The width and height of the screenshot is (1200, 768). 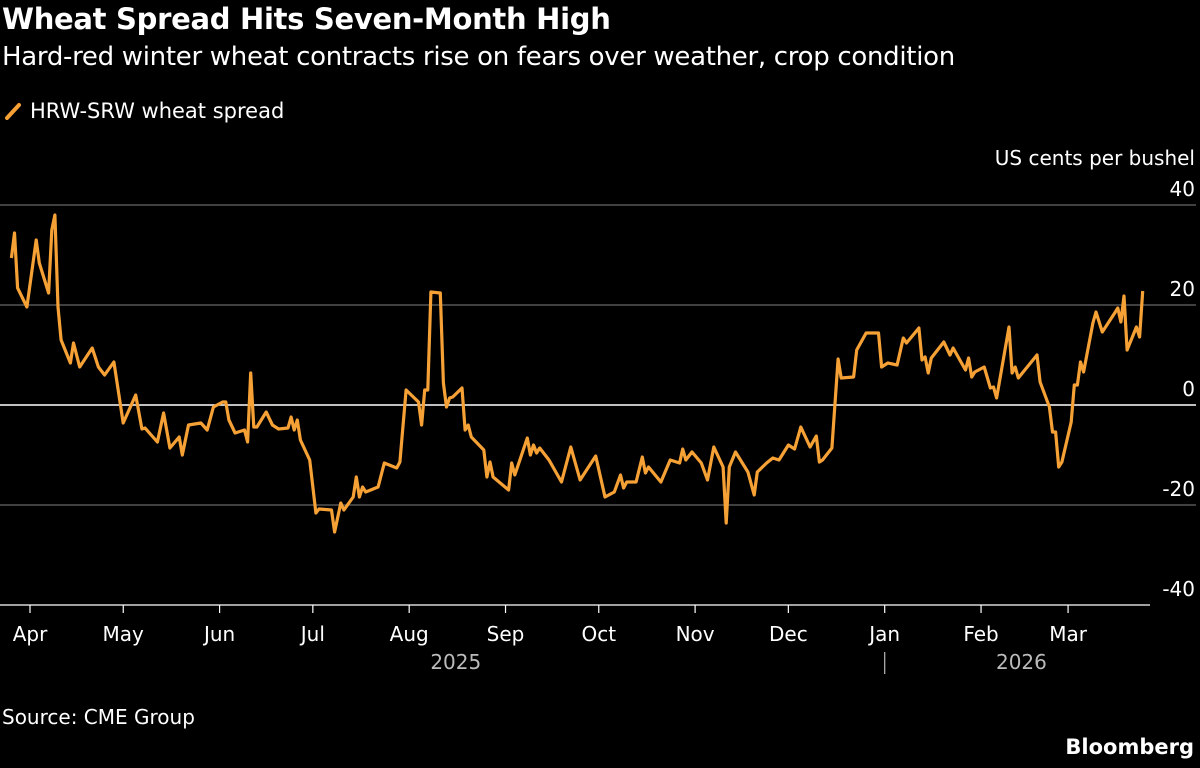 I want to click on x-tick-label: Jan, so click(x=883, y=634).